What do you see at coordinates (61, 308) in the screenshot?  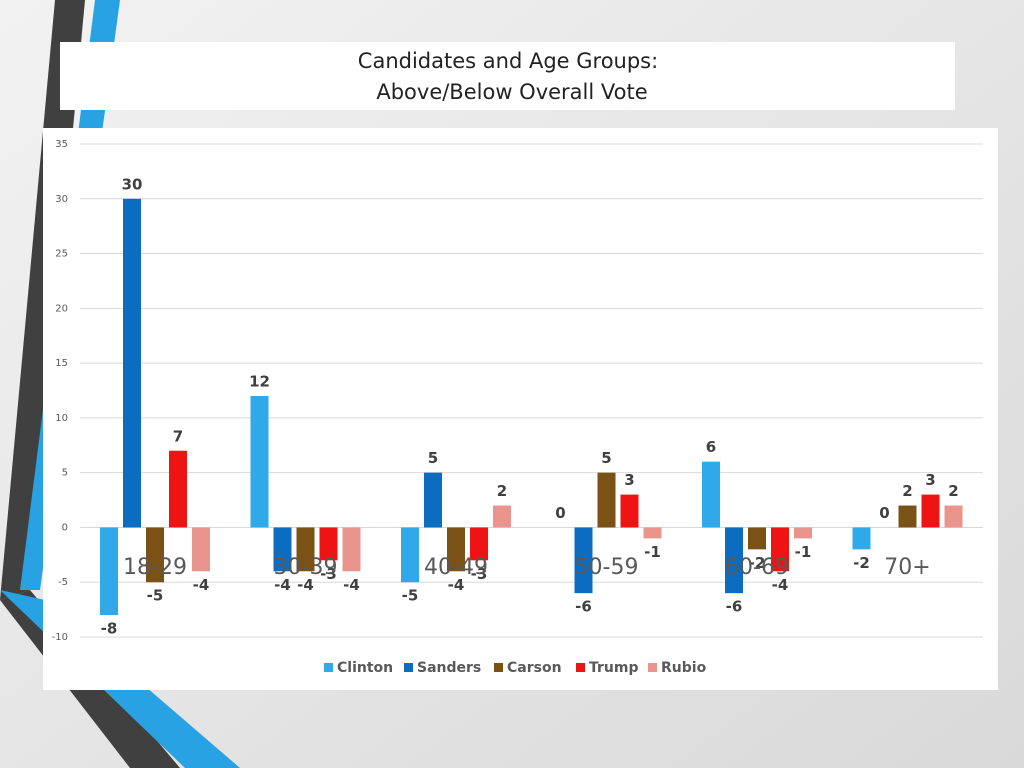 I see `y-tick-label: 20` at bounding box center [61, 308].